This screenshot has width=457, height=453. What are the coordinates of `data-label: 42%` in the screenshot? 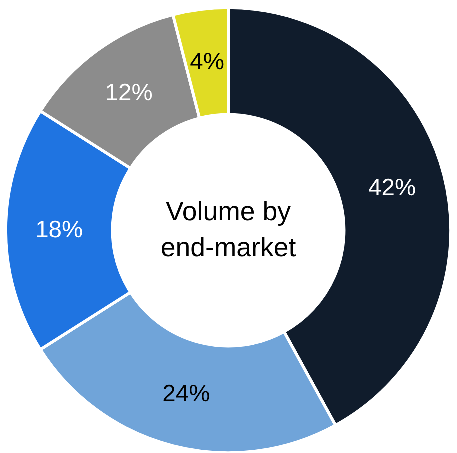 It's located at (392, 188).